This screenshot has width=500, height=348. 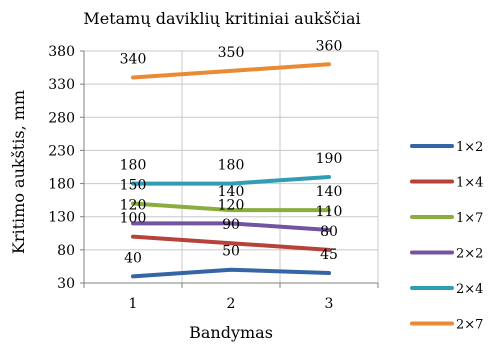 I want to click on y-tick-labels: 30 80 130 180 230 280 330 380, so click(x=61, y=168).